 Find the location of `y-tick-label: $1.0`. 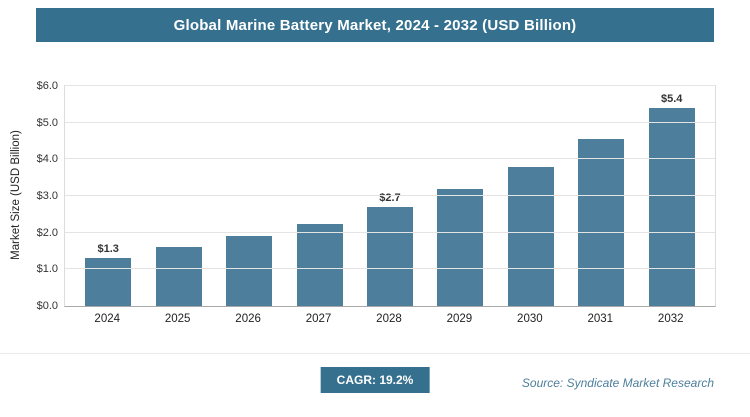

y-tick-label: $1.0 is located at coordinates (47, 269).